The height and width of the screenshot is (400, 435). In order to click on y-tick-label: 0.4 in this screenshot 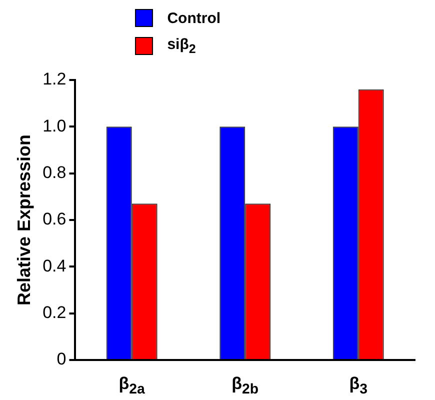, I will do `click(54, 266)`.